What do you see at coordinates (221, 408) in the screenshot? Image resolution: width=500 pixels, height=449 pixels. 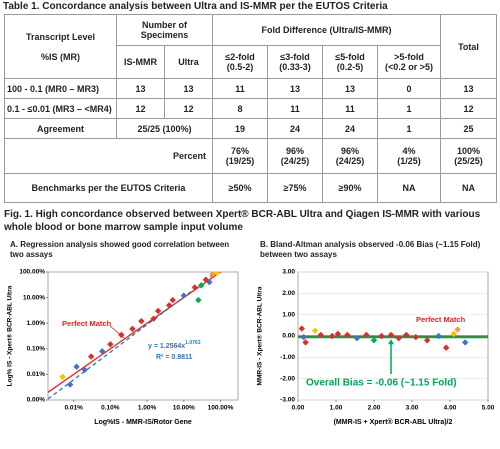 I see `x-tick-label: 100.00%` at bounding box center [221, 408].